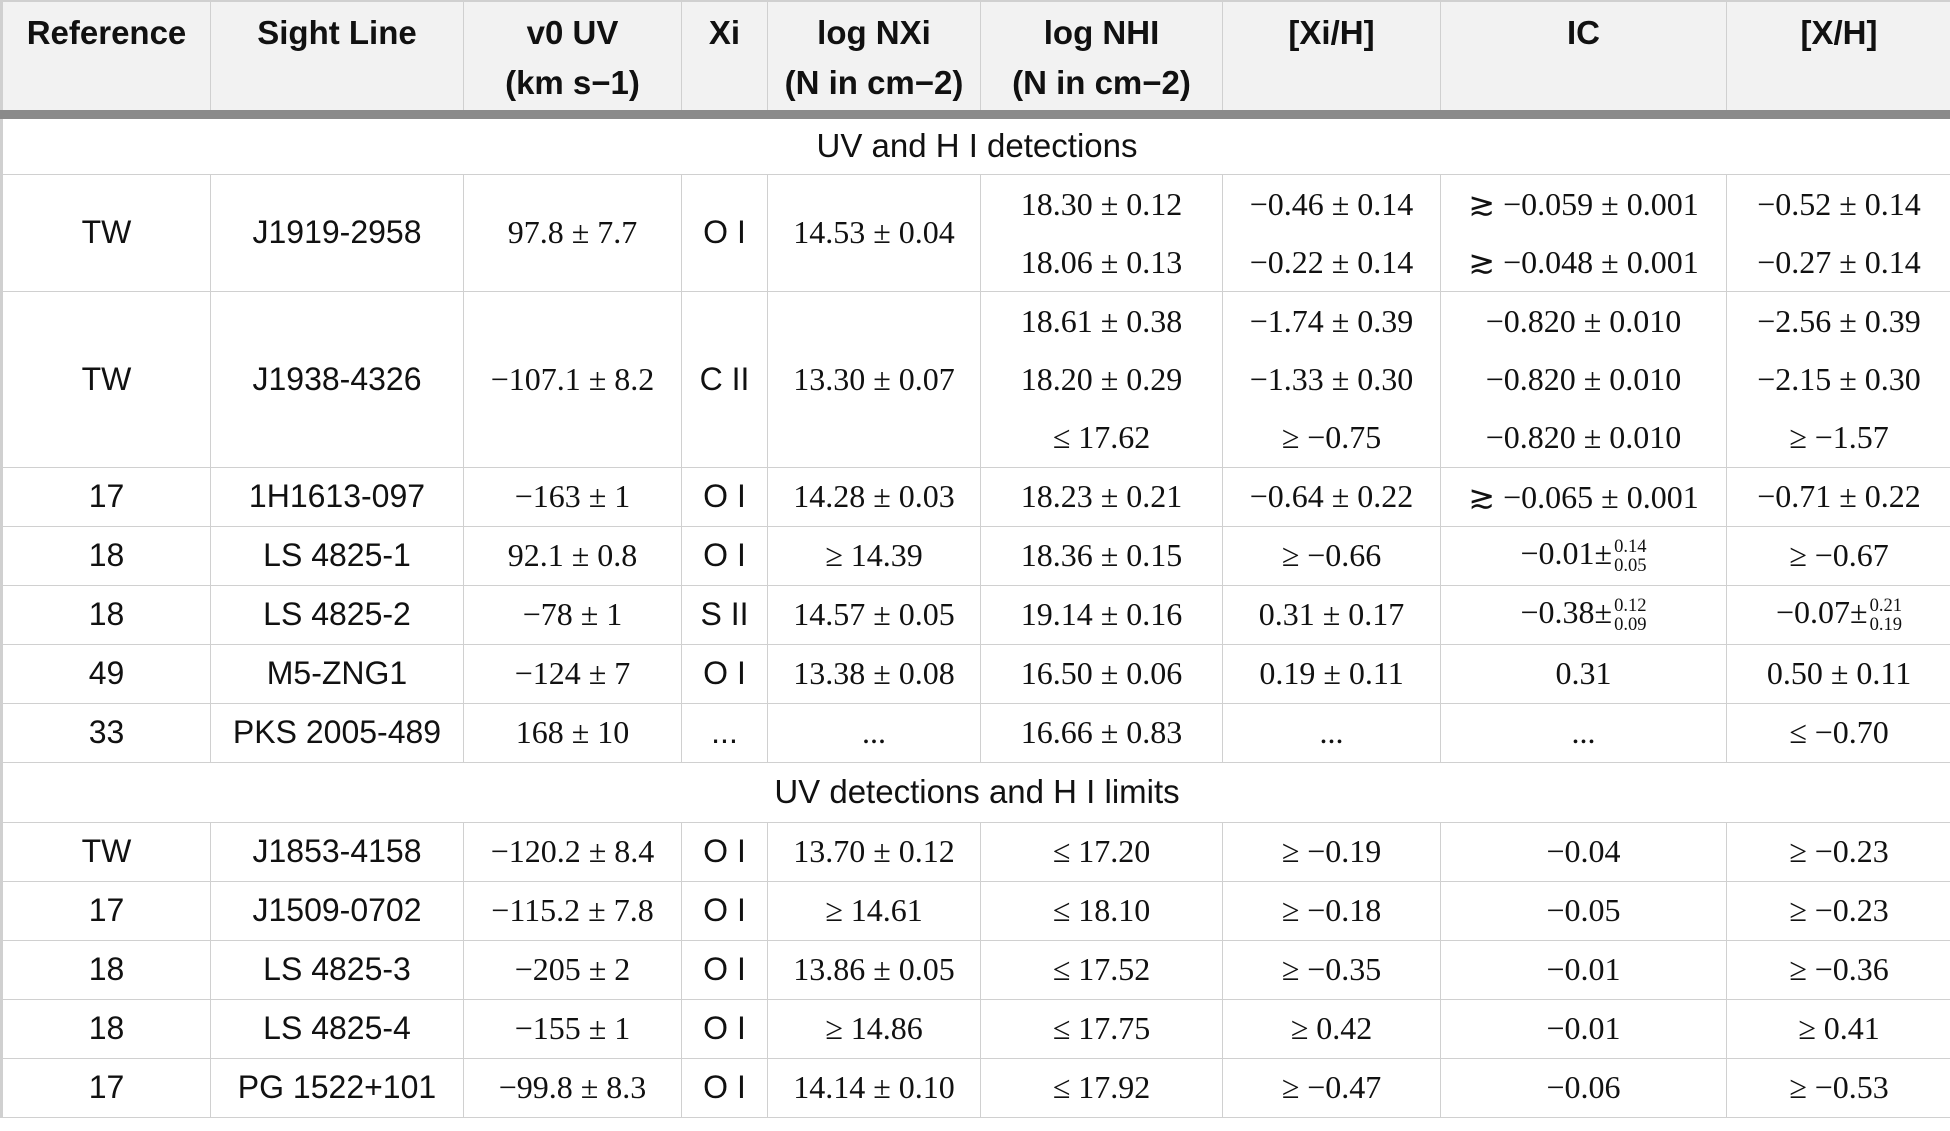  Describe the element at coordinates (572, 615) in the screenshot. I see `cell-v0: −78 ± 1` at that location.